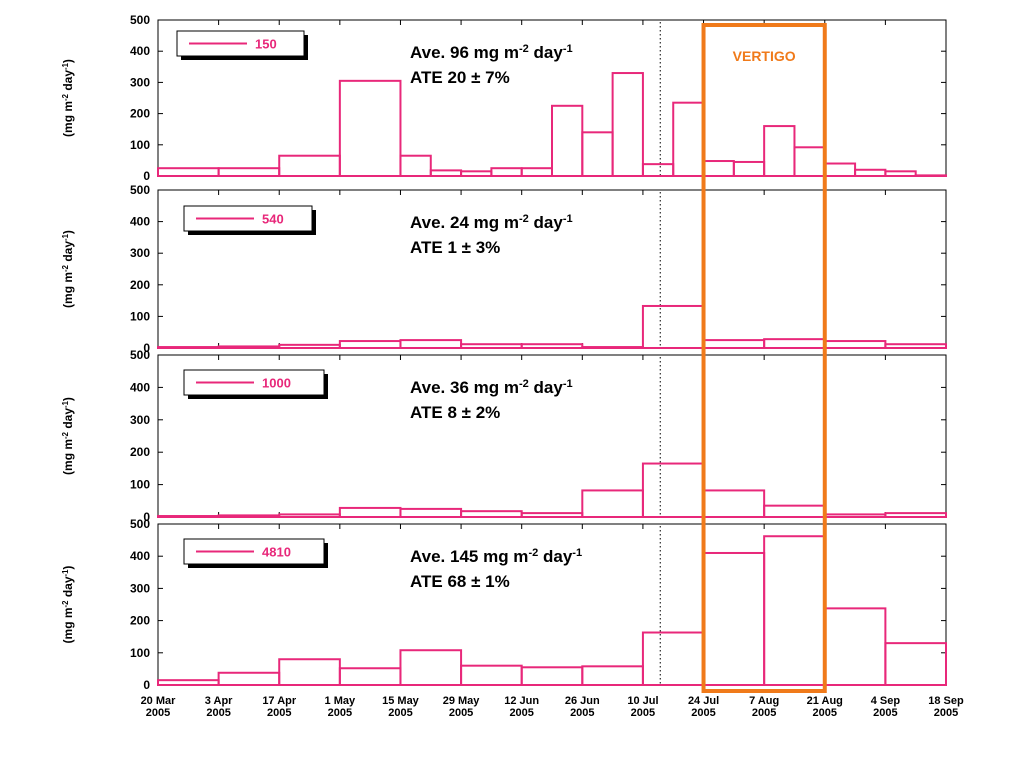 The image size is (1024, 768). Describe the element at coordinates (521, 707) in the screenshot. I see `x-tick-label: 12 Jun 2005` at that location.